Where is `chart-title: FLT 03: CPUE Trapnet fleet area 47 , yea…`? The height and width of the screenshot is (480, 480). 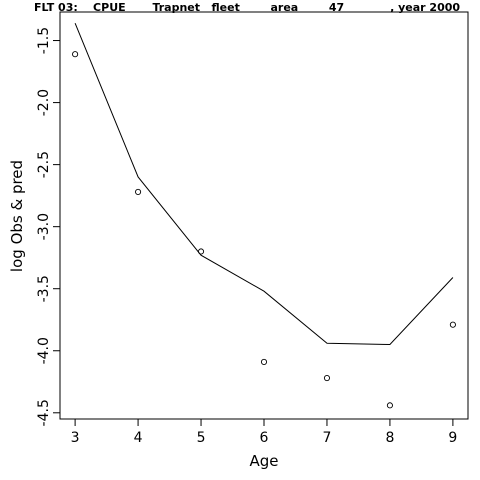 chart-title: FLT 03: CPUE Trapnet fleet area 47 , yea… is located at coordinates (247, 7).